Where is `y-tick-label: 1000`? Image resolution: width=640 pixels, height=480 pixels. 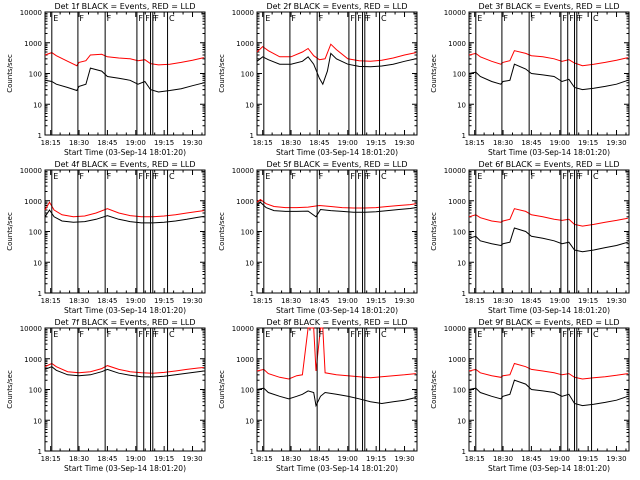 y-tick-label: 1000 is located at coordinates (457, 44).